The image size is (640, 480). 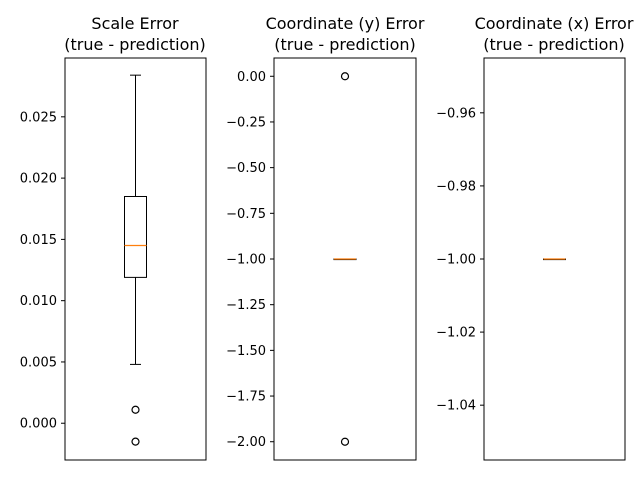 I want to click on y-tick-label: −1.50, so click(x=246, y=351).